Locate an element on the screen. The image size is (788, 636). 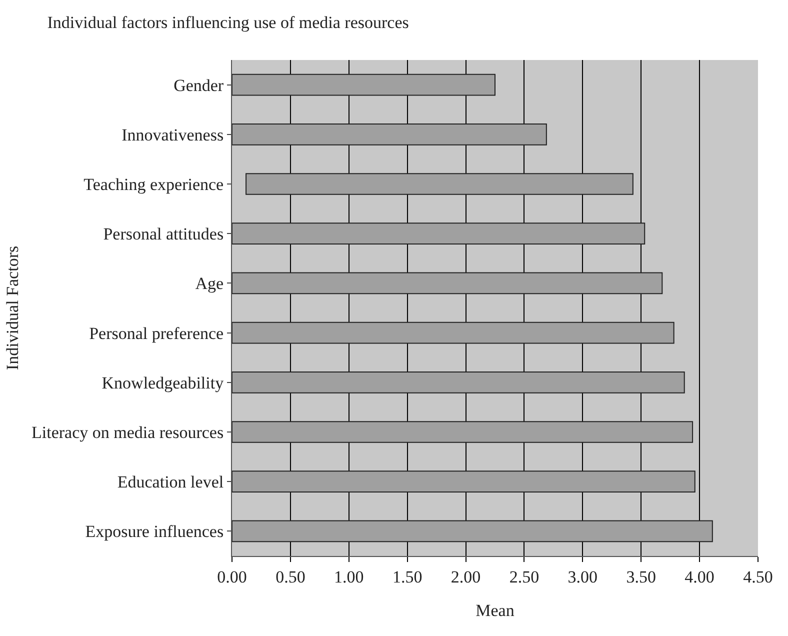
x-axis-title: Mean is located at coordinates (495, 610).